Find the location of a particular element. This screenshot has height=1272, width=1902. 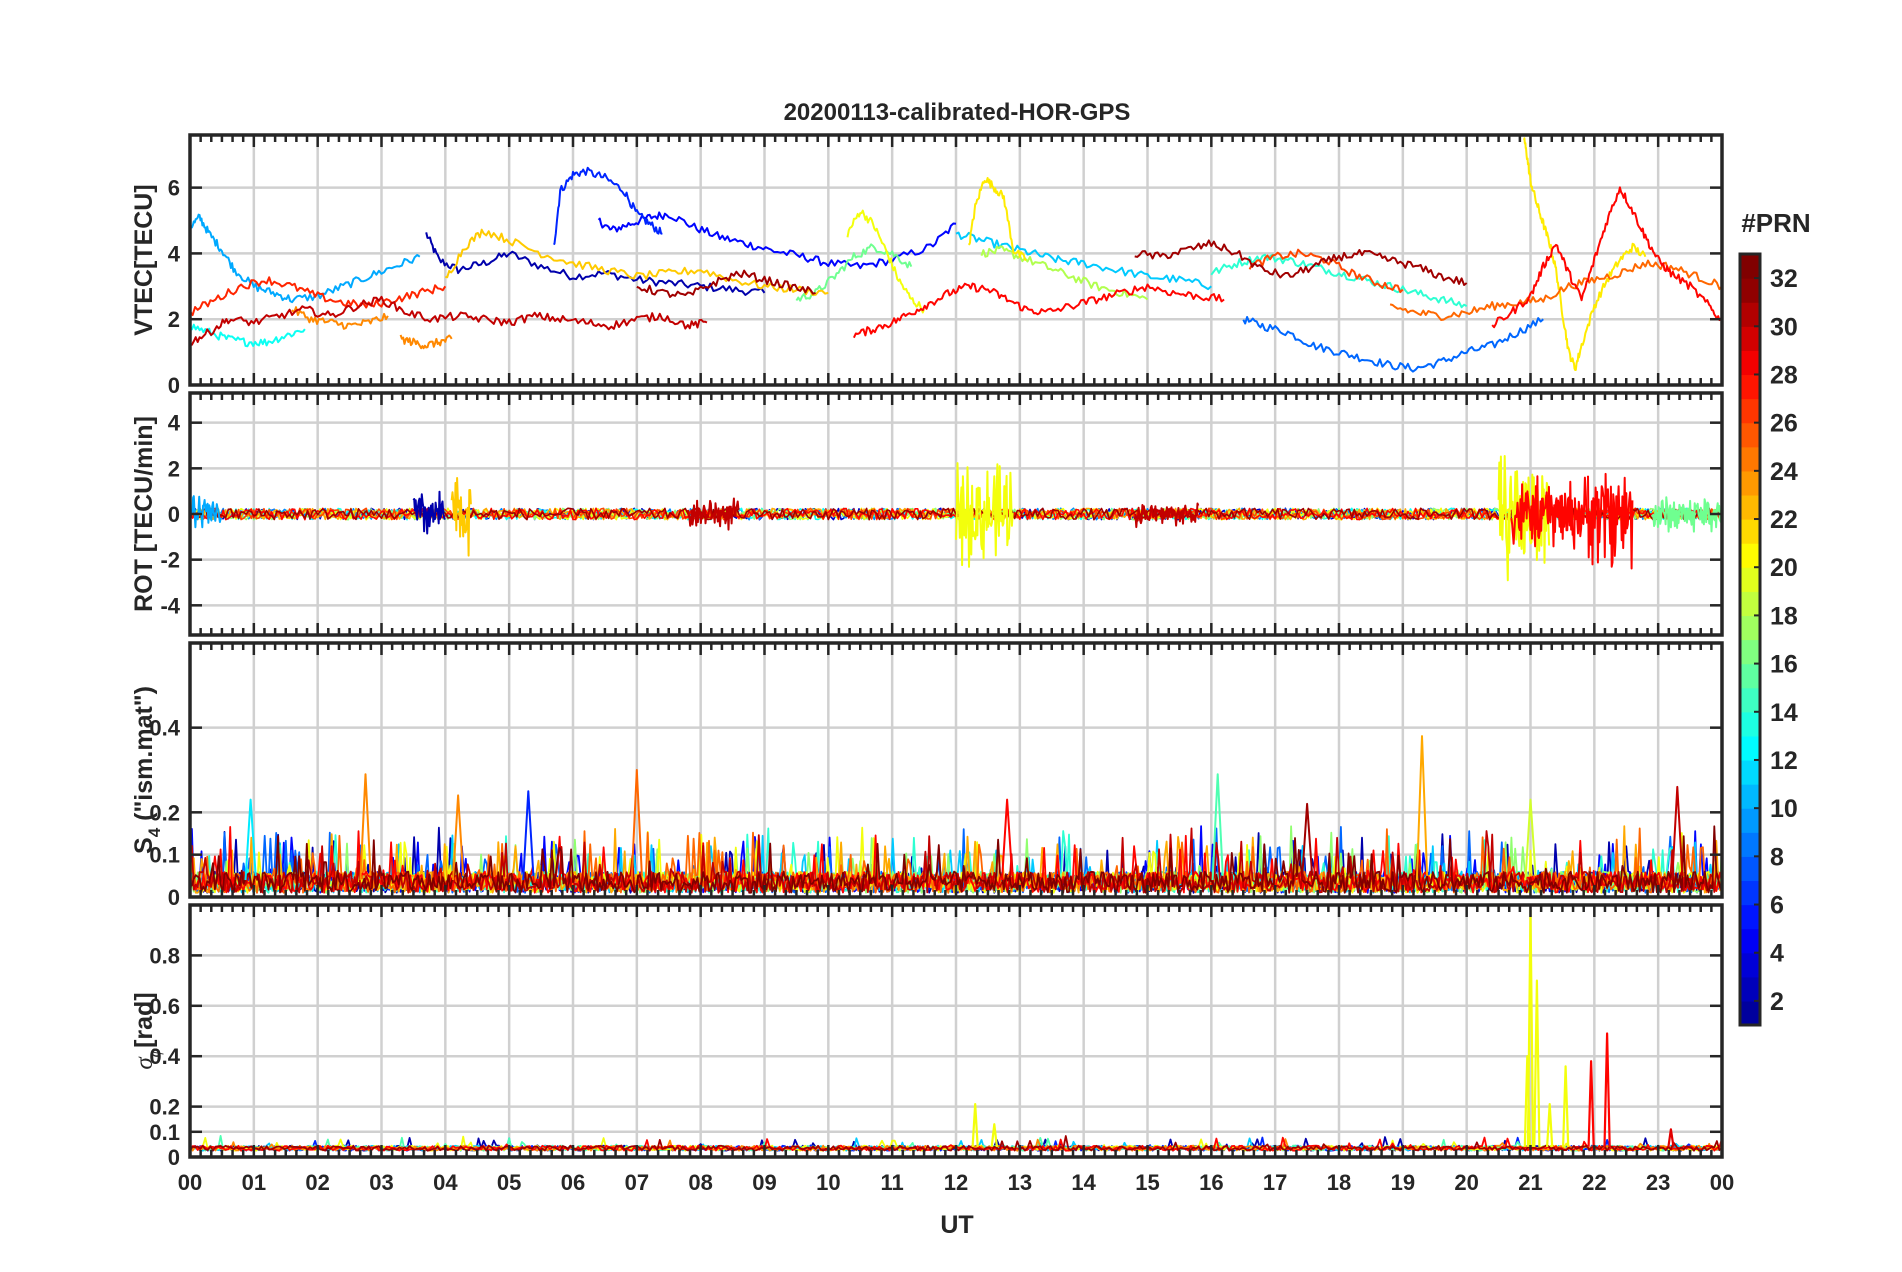

x-tick-label: 11 is located at coordinates (892, 1182).